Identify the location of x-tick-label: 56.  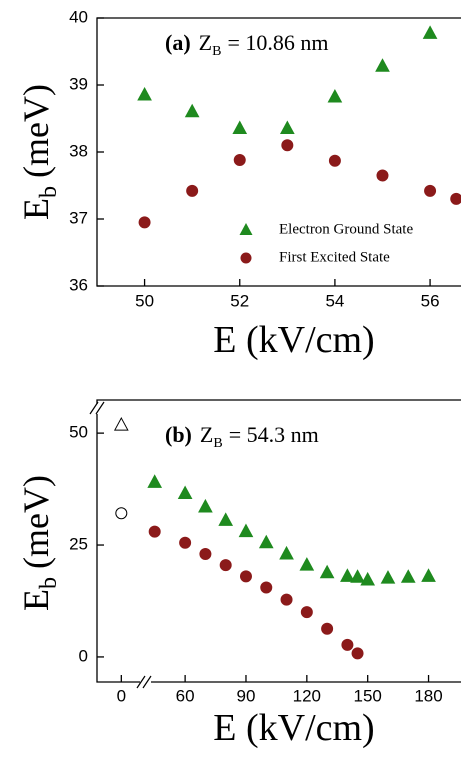
(430, 300).